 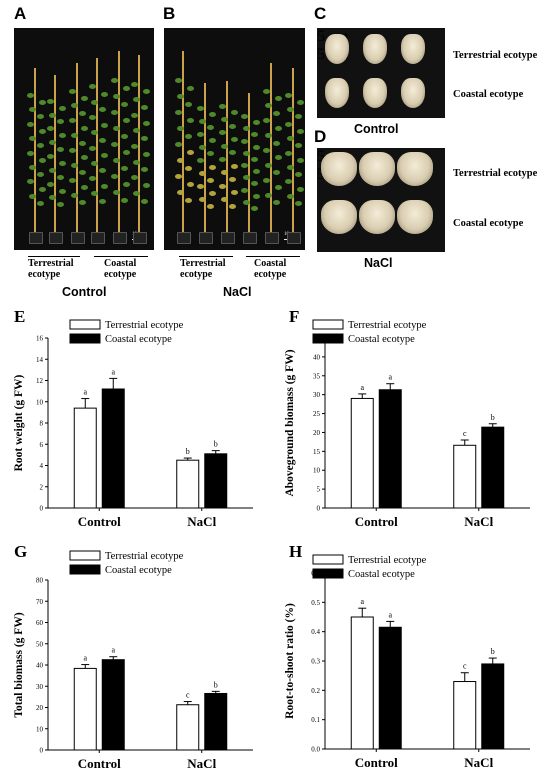 What do you see at coordinates (40, 666) in the screenshot?
I see `y-tick-label: 40` at bounding box center [40, 666].